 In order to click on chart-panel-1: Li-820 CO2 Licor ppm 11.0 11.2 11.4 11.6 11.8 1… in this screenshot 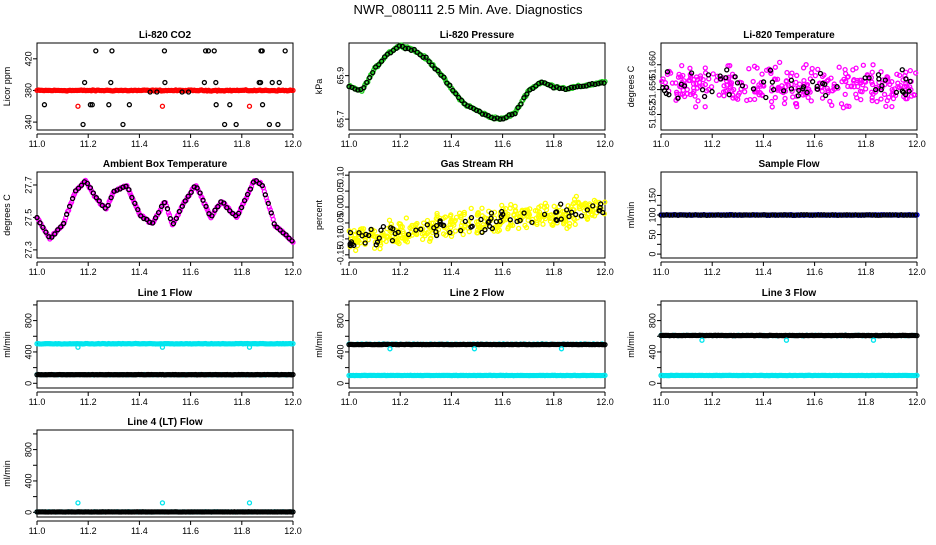, I will do `click(152, 89)`.